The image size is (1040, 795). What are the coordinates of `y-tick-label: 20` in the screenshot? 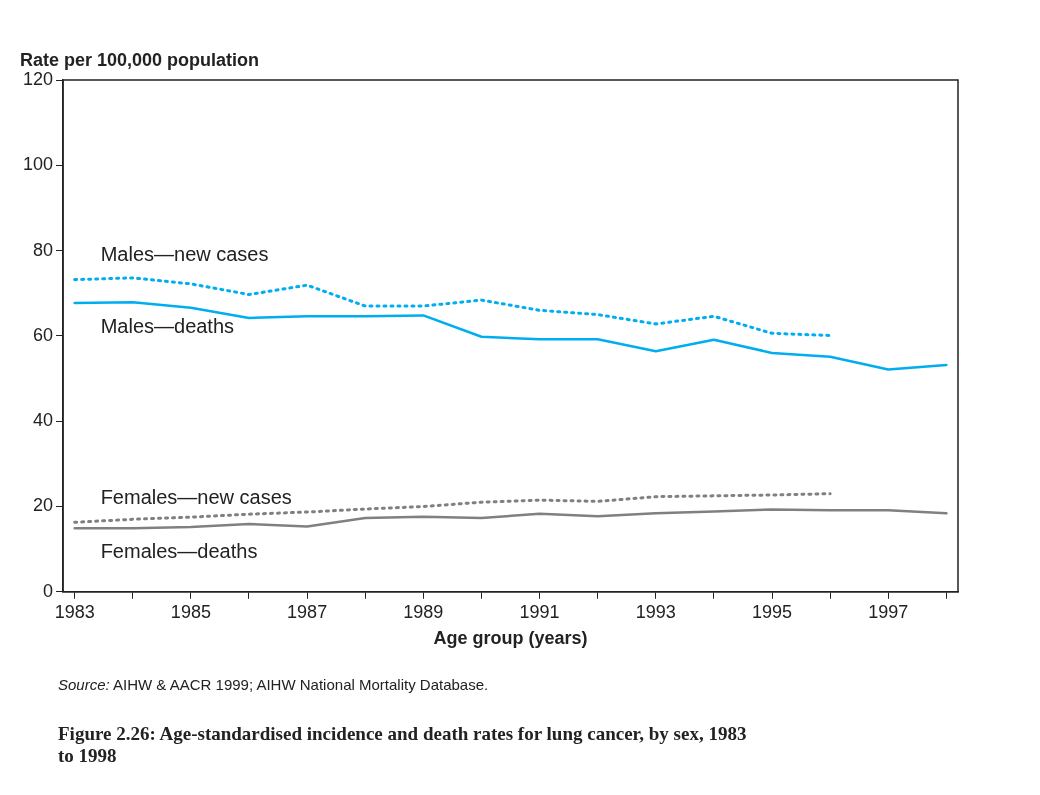 It's located at (43, 505).